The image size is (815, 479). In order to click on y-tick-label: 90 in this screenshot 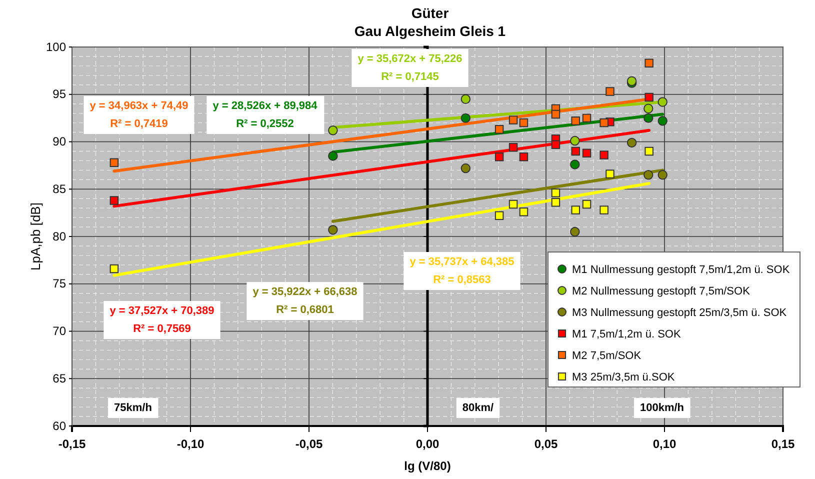, I will do `click(59, 141)`.